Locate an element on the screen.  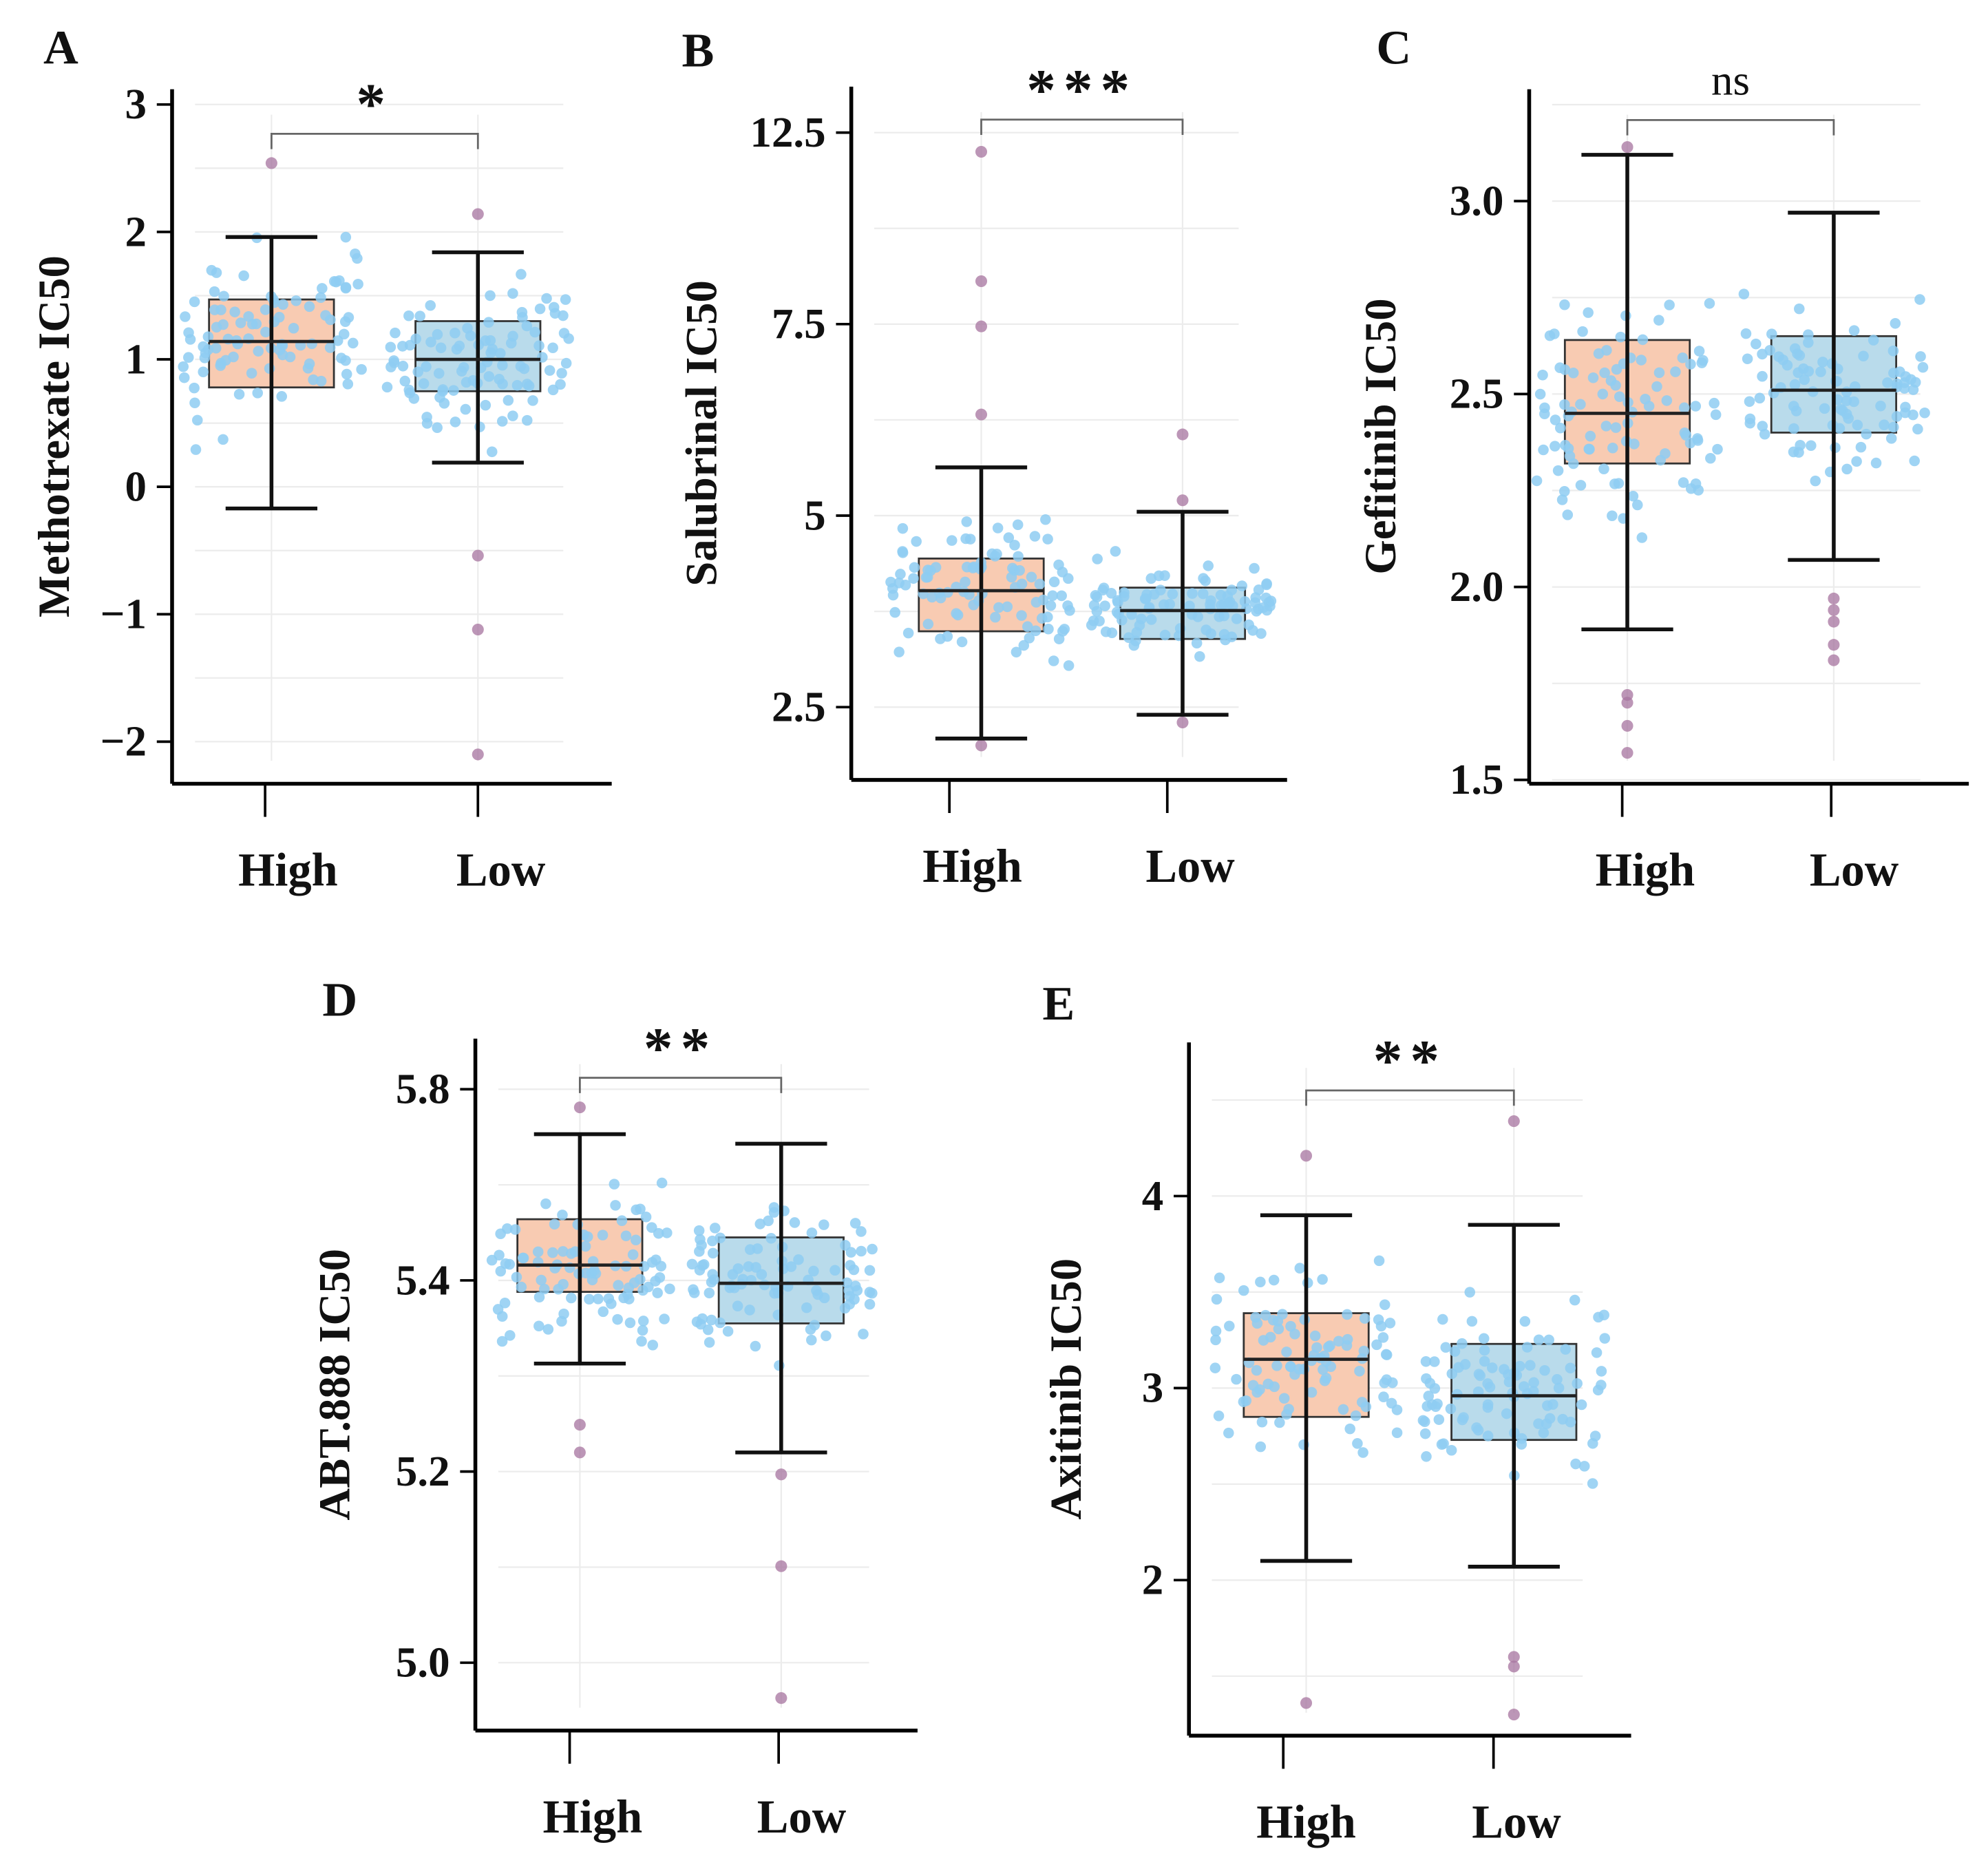
box-low is located at coordinates (1834, 438).